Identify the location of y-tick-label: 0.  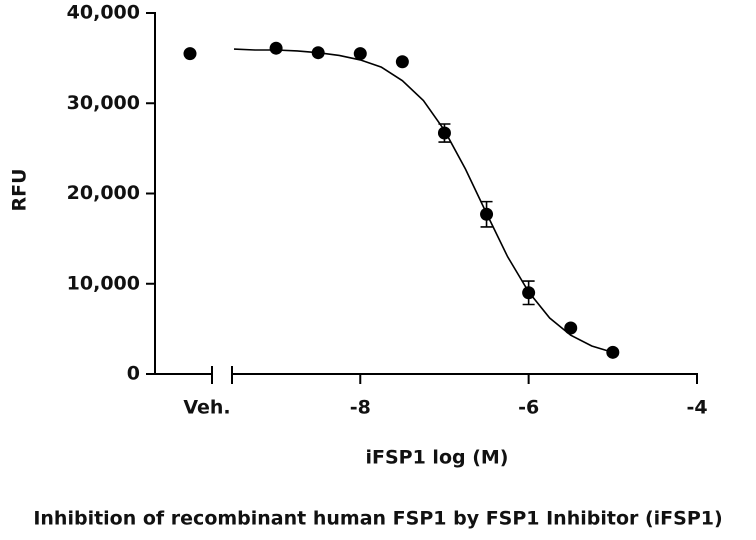
(133, 374).